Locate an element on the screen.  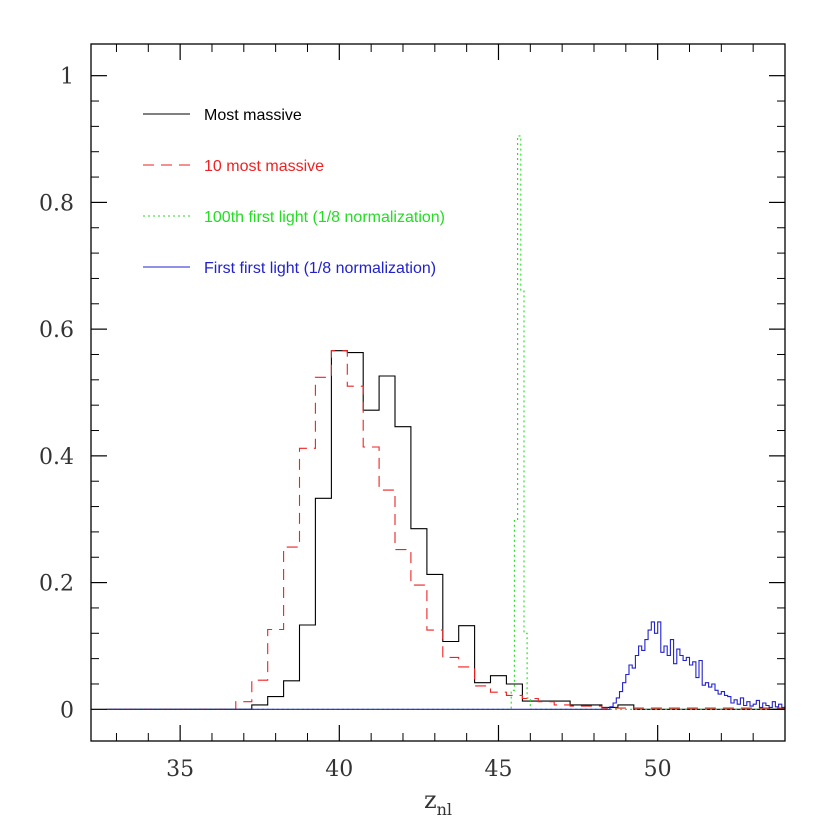
y-tick-label: 0.8 is located at coordinates (56, 203).